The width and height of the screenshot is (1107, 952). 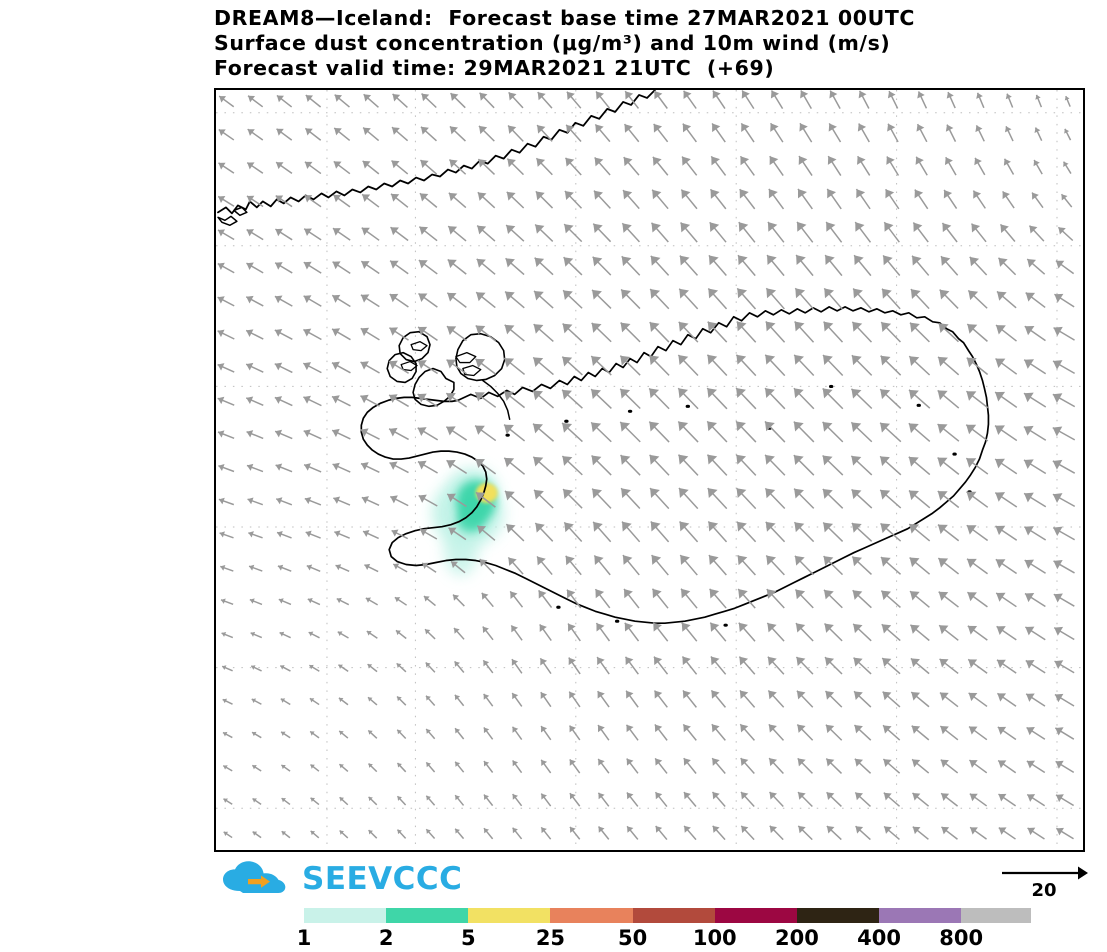 What do you see at coordinates (382, 879) in the screenshot?
I see `seevccc-logo-text: SEEVCCC` at bounding box center [382, 879].